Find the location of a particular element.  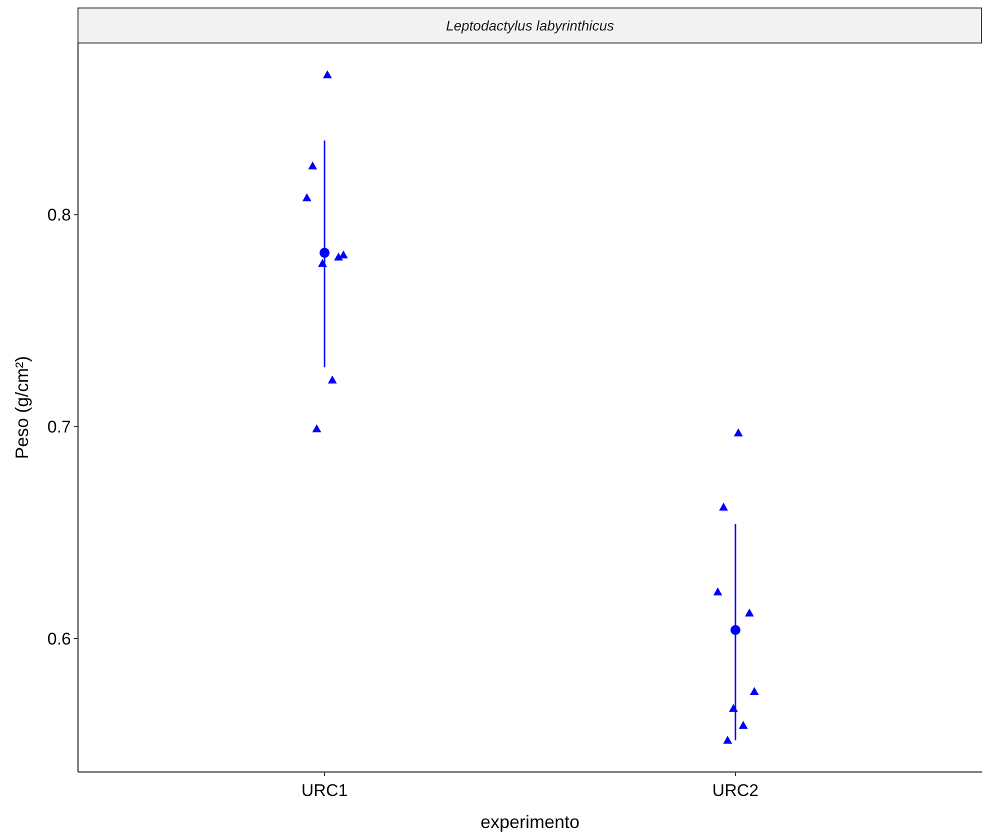

y-tick-label: 0.6 is located at coordinates (59, 638).